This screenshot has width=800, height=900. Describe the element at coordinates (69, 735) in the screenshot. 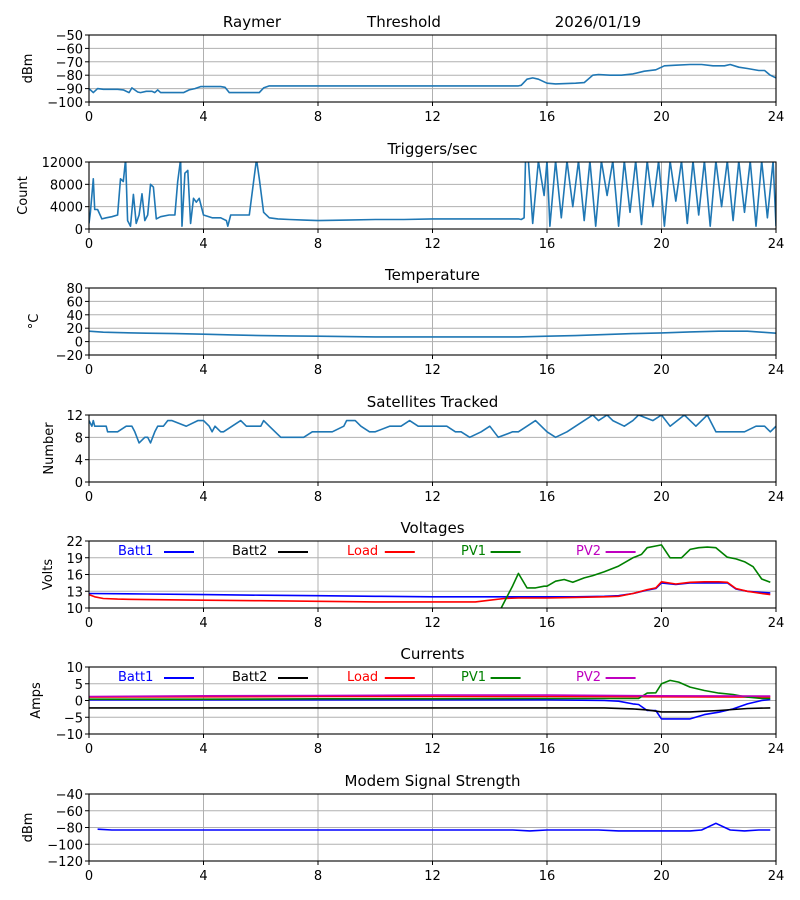

I see `y-tick-label: −10` at that location.